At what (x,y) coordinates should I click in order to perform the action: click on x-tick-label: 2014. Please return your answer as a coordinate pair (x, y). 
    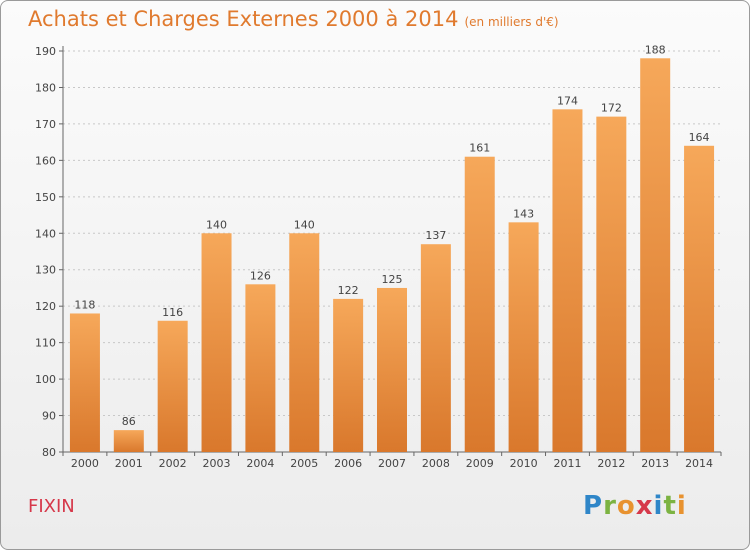
    Looking at the image, I should click on (699, 463).